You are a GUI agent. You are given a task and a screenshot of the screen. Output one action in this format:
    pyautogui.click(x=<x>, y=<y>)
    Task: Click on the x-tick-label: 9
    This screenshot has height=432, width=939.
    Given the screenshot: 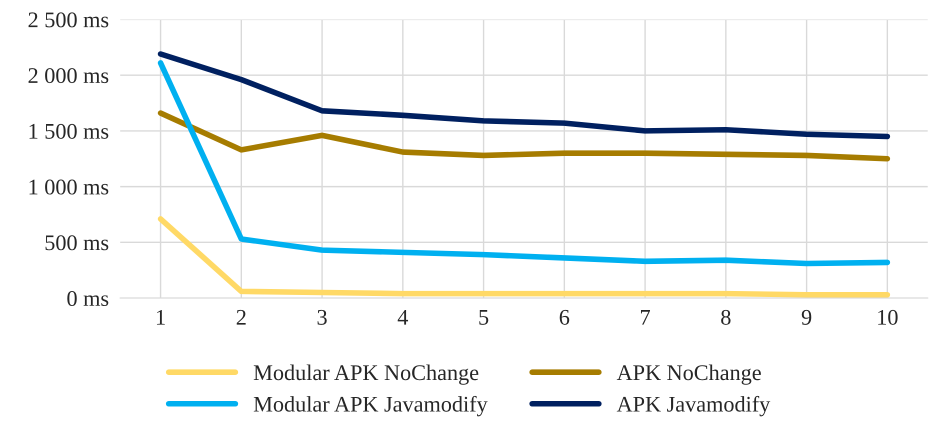 What is the action you would take?
    pyautogui.click(x=807, y=317)
    